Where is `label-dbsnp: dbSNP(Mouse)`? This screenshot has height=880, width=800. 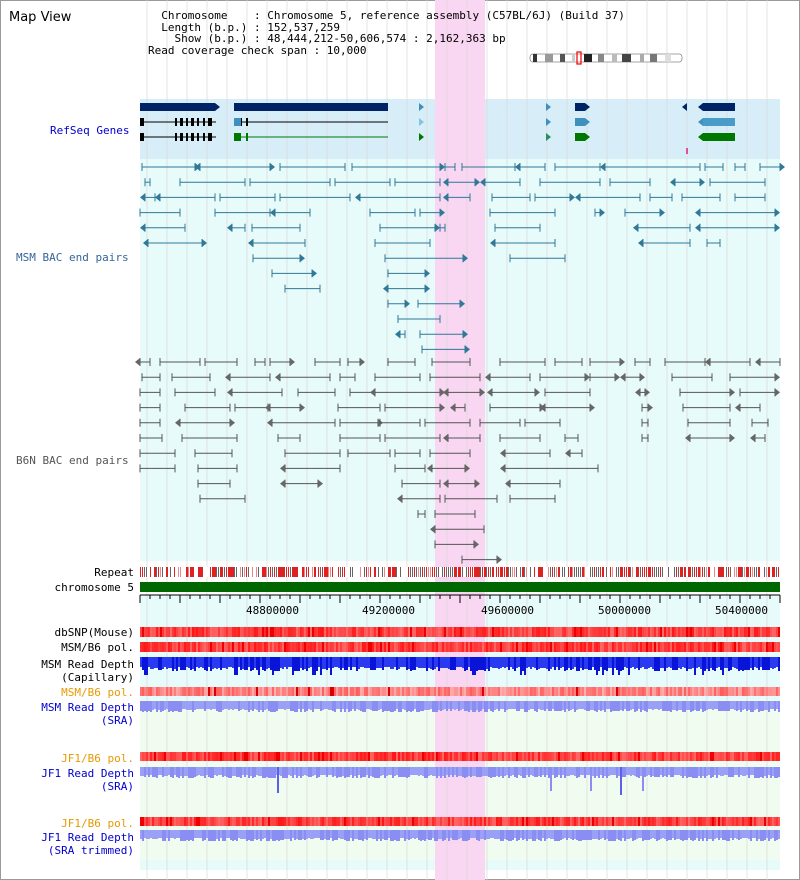 label-dbsnp: dbSNP(Mouse) is located at coordinates (94, 632).